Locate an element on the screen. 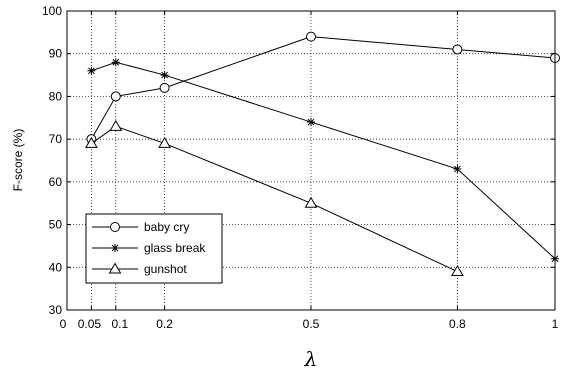  legend-item: glass break is located at coordinates (149, 248).